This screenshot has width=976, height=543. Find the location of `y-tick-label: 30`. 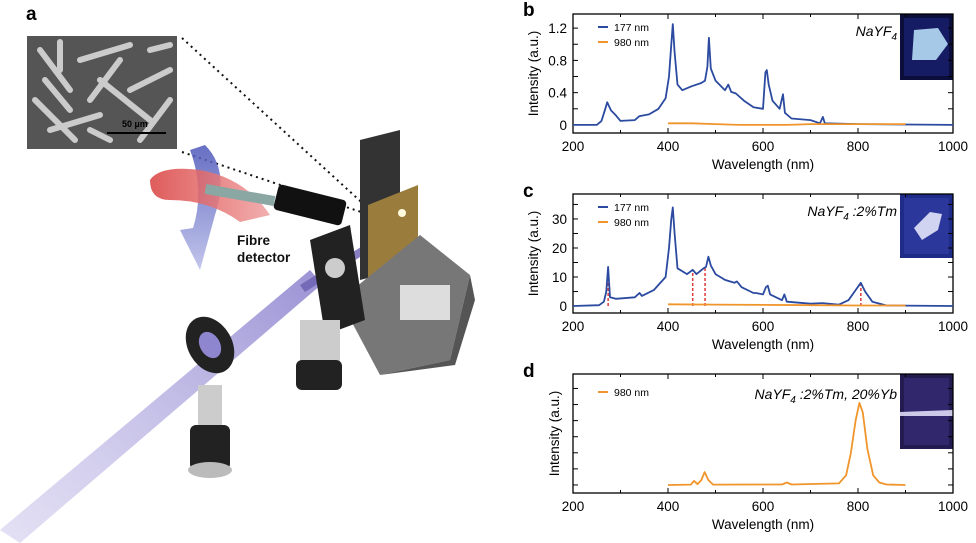

y-tick-label: 30 is located at coordinates (559, 219).